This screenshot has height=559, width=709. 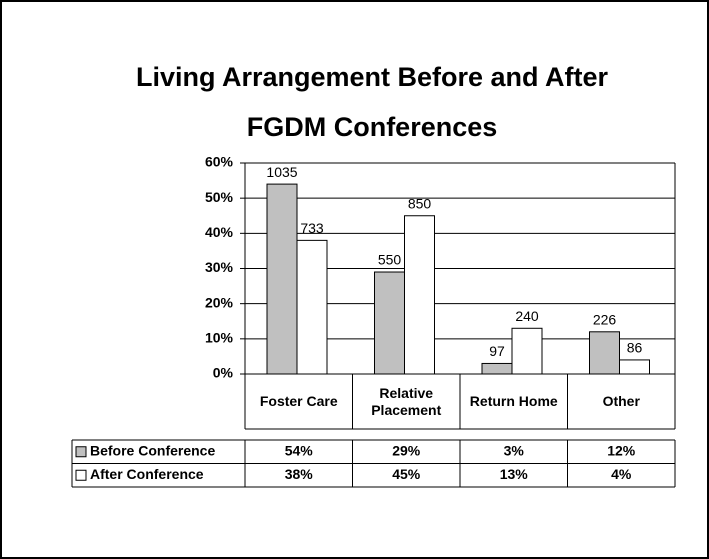 What do you see at coordinates (406, 450) in the screenshot?
I see `table-value: 29%` at bounding box center [406, 450].